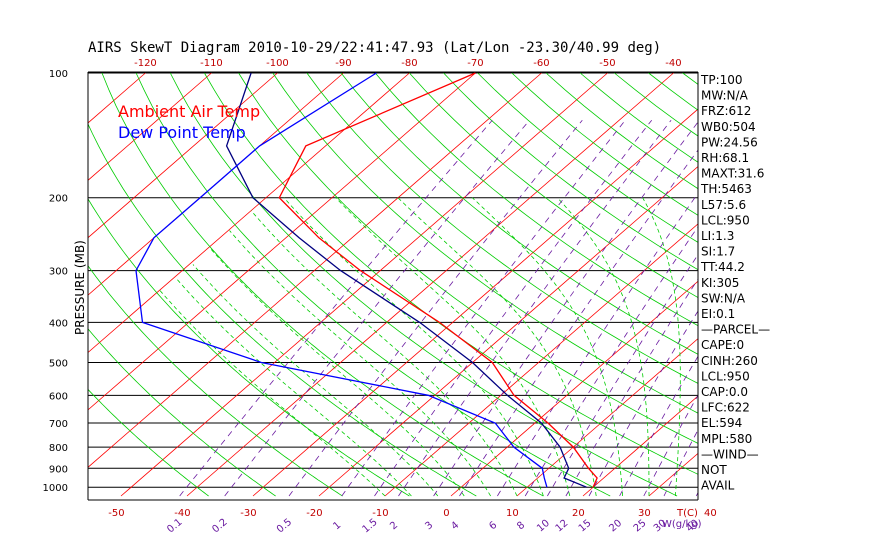  Describe the element at coordinates (607, 63) in the screenshot. I see `top-temp-tick-label: -50` at that location.